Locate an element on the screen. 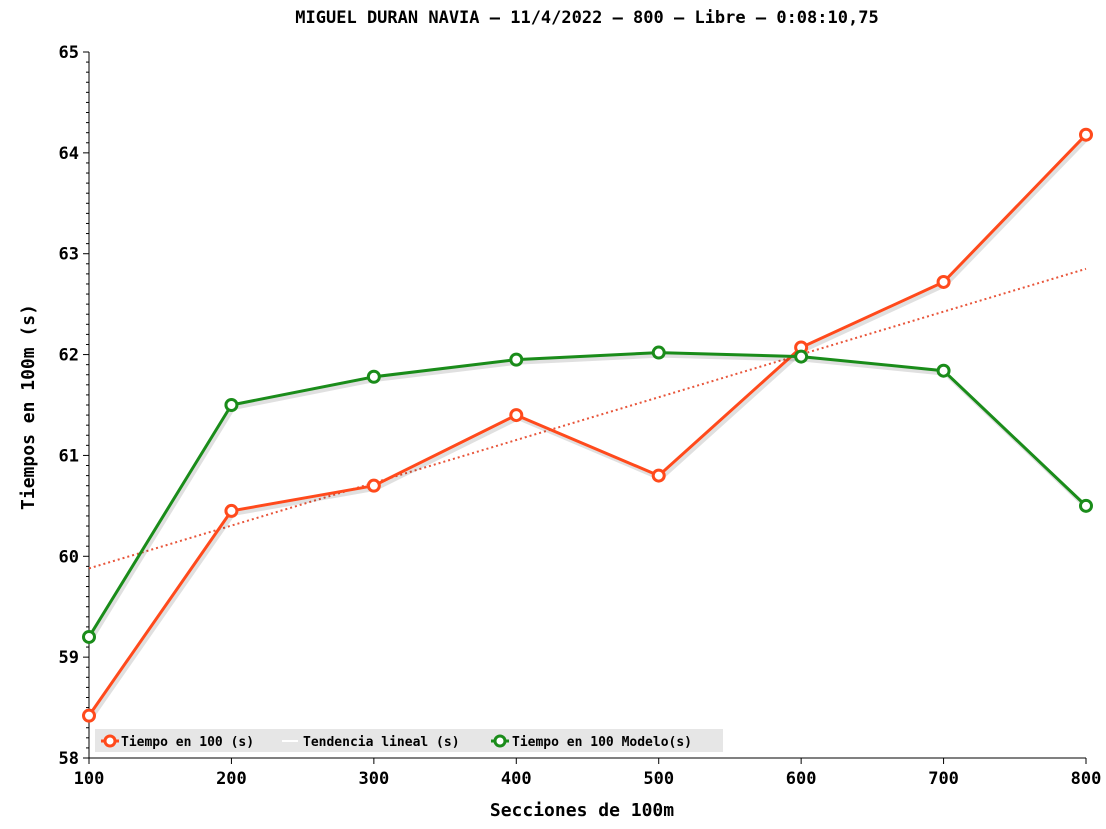  legend-label: Tiempo en 100 (s) is located at coordinates (187, 742).